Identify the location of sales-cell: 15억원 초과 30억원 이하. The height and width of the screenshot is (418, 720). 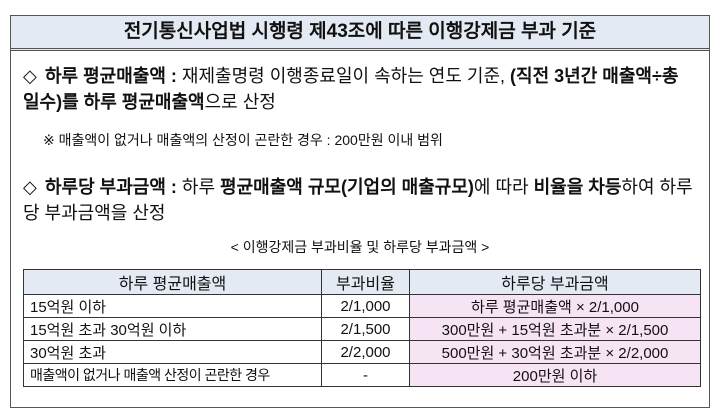
(172, 329).